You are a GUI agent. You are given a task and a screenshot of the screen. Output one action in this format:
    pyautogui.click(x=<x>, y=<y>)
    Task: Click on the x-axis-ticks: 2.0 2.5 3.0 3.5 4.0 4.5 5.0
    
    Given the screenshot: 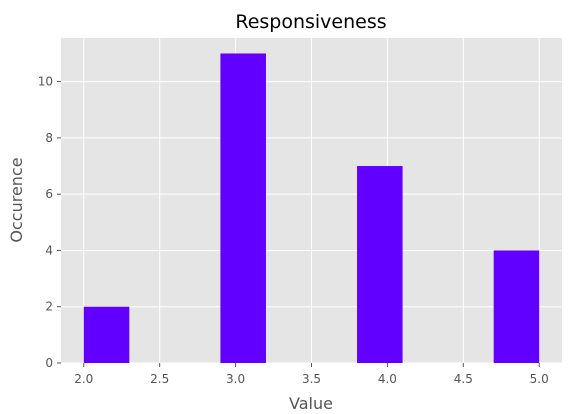 What is the action you would take?
    pyautogui.click(x=311, y=374)
    